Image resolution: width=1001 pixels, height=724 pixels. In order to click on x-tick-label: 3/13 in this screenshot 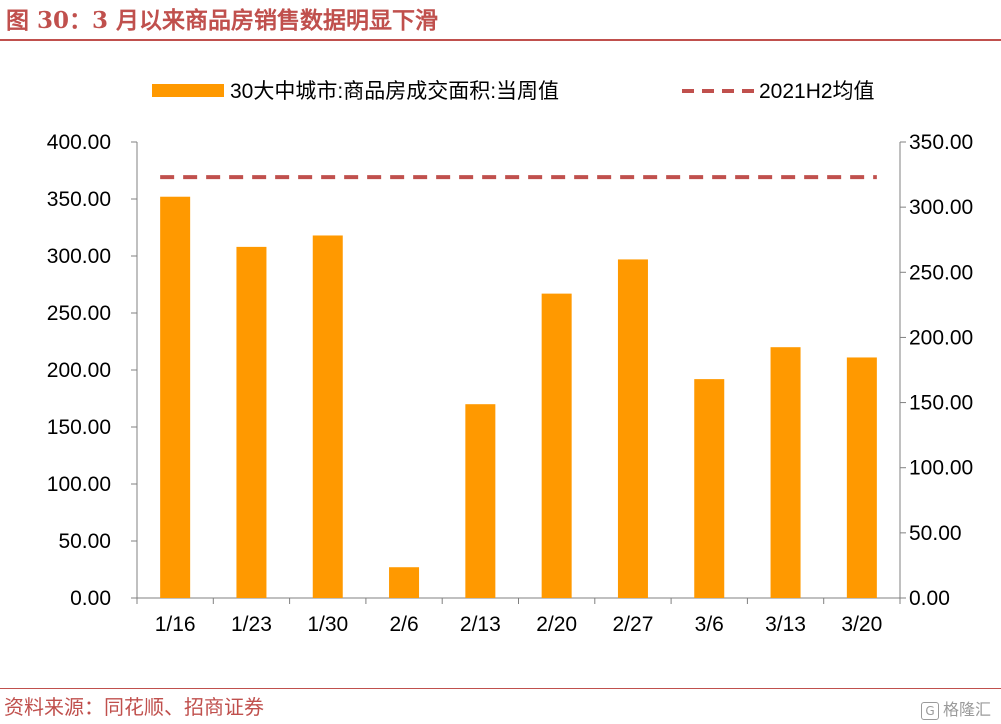, I will do `click(785, 624)`.